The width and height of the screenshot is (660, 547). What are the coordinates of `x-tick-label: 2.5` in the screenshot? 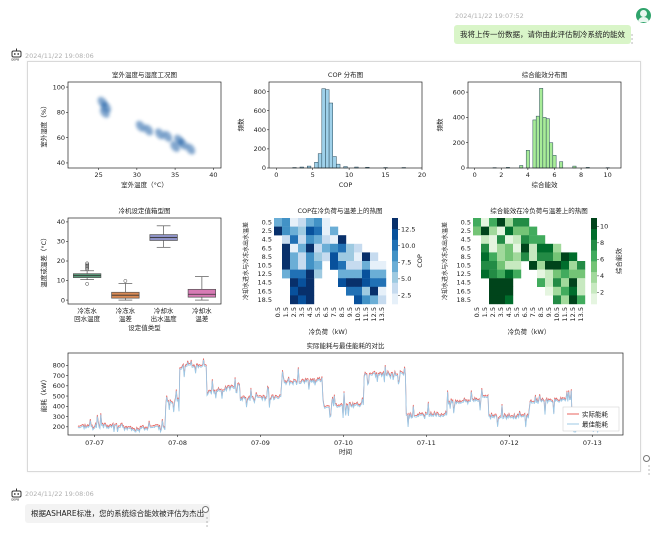 It's located at (493, 312).